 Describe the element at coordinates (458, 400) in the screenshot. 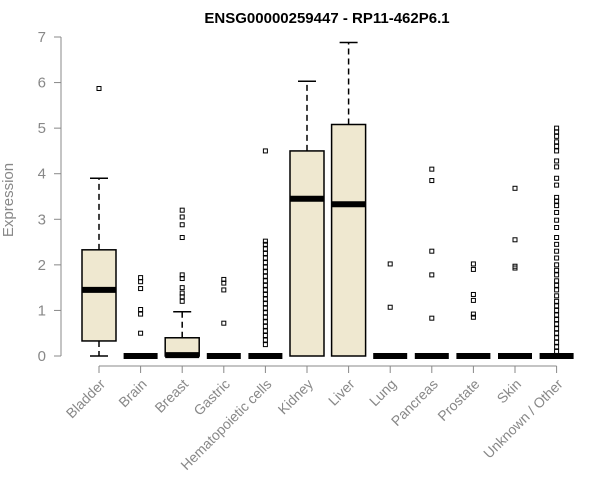

I see `x-tick-label: Prostate` at that location.